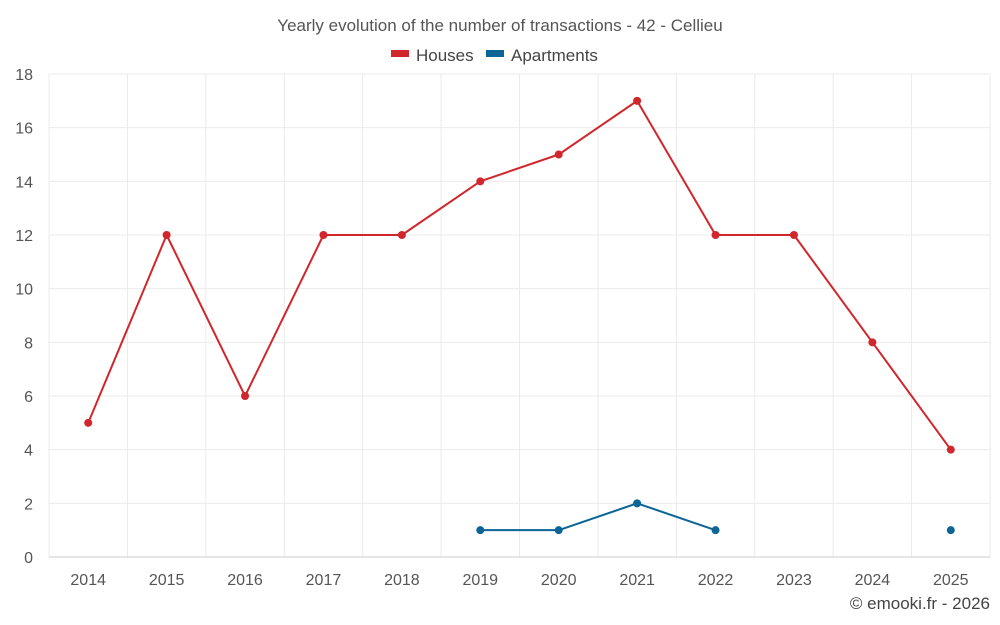 The image size is (1000, 625). I want to click on y-tick-label: 18, so click(24, 75).